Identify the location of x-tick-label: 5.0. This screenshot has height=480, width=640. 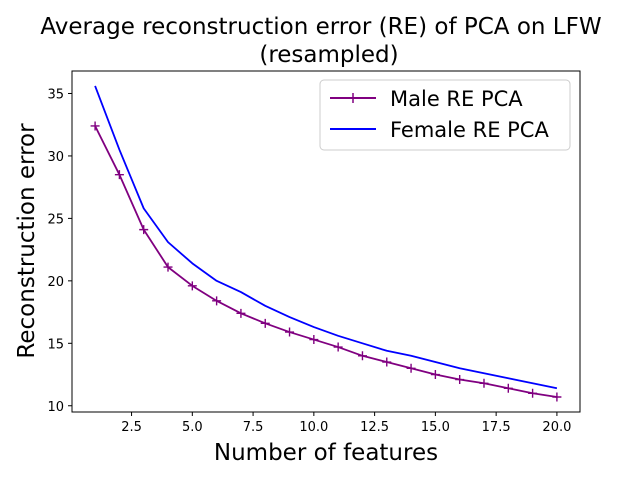
(192, 427).